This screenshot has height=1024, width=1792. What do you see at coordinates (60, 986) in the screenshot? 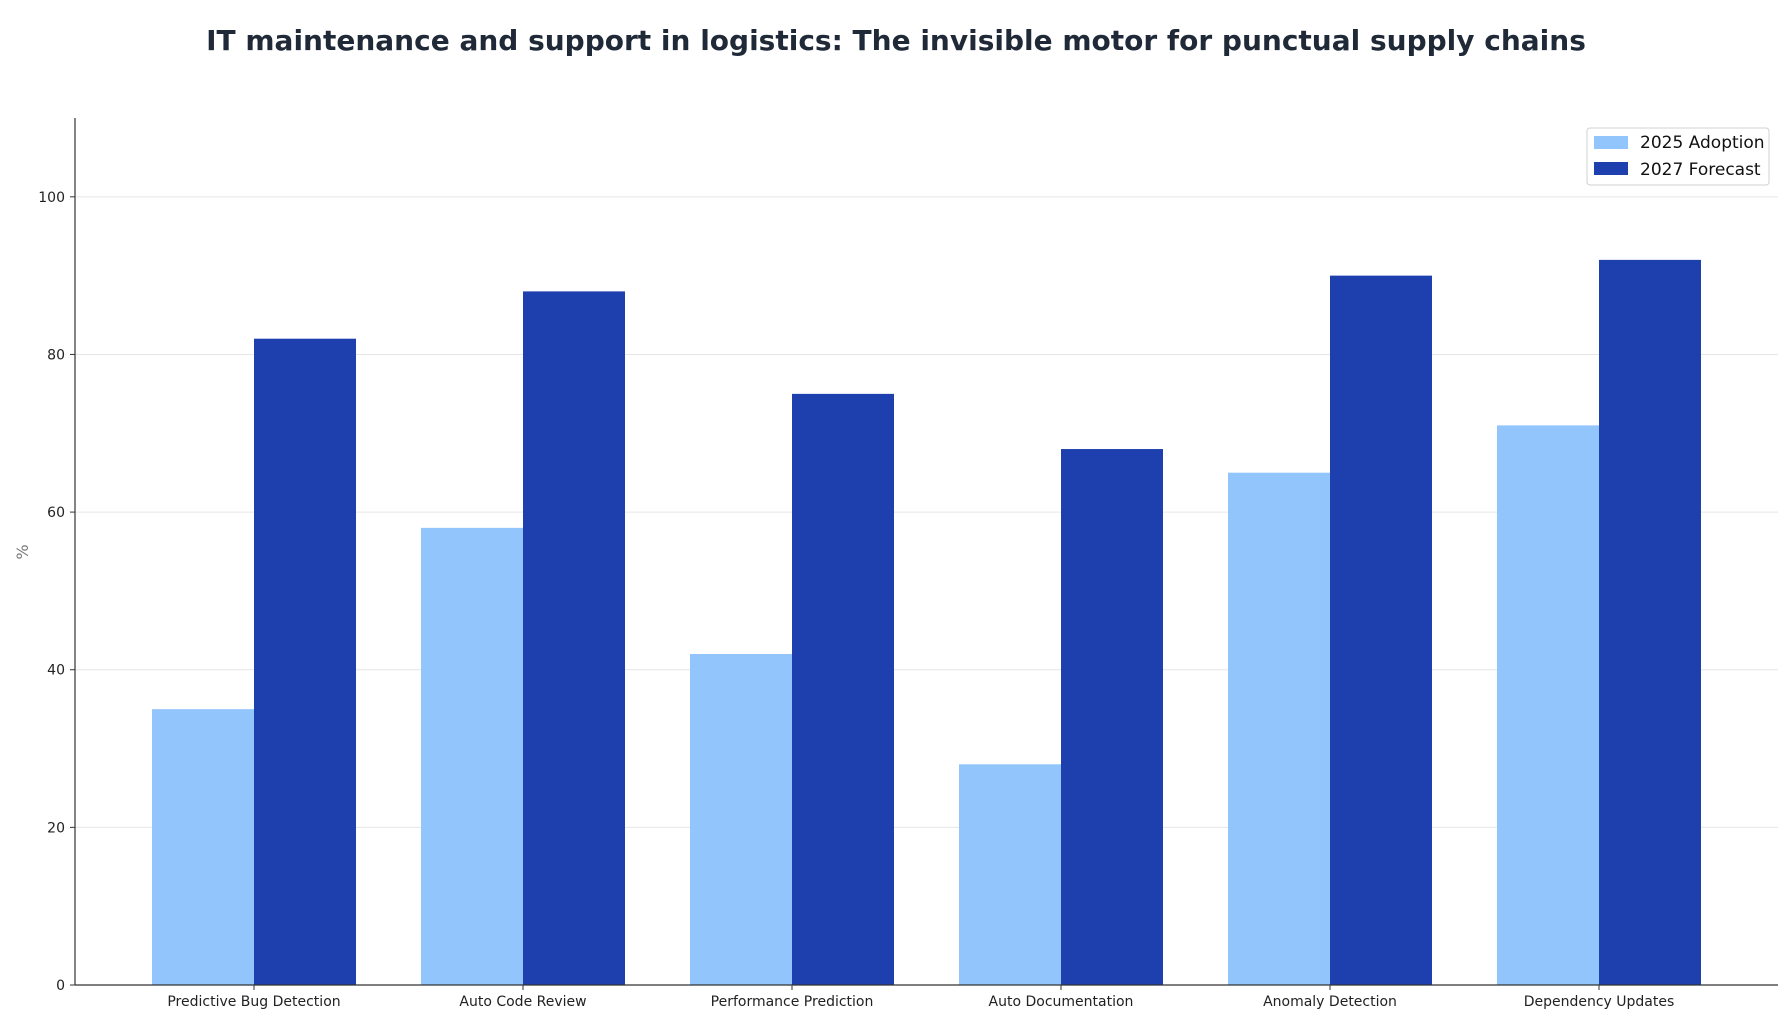
I see `y-tick-label-0: 0` at bounding box center [60, 986].